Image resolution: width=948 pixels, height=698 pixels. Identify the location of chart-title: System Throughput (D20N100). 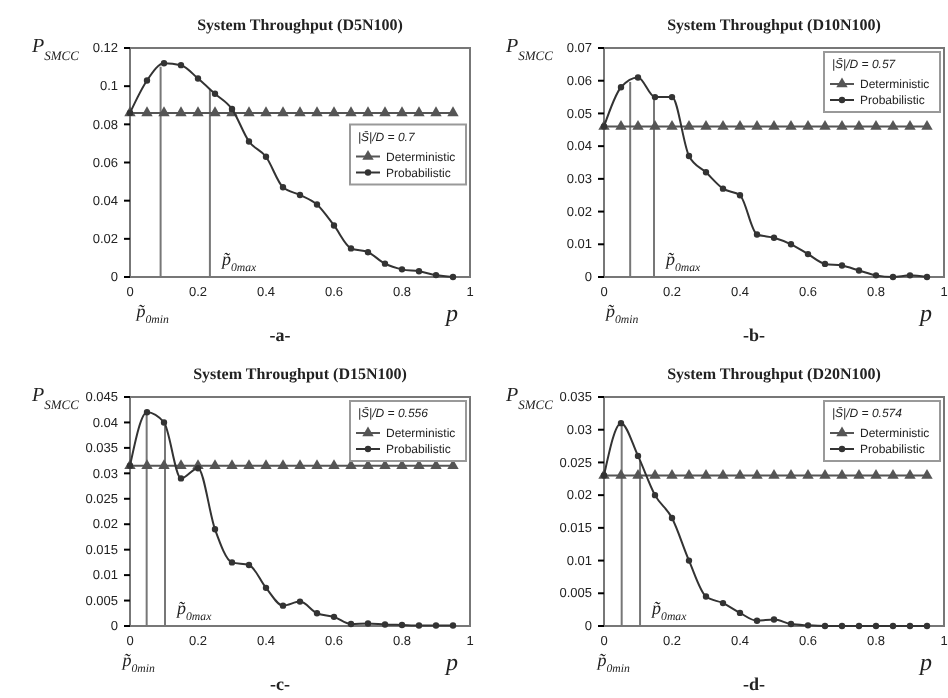
(774, 374).